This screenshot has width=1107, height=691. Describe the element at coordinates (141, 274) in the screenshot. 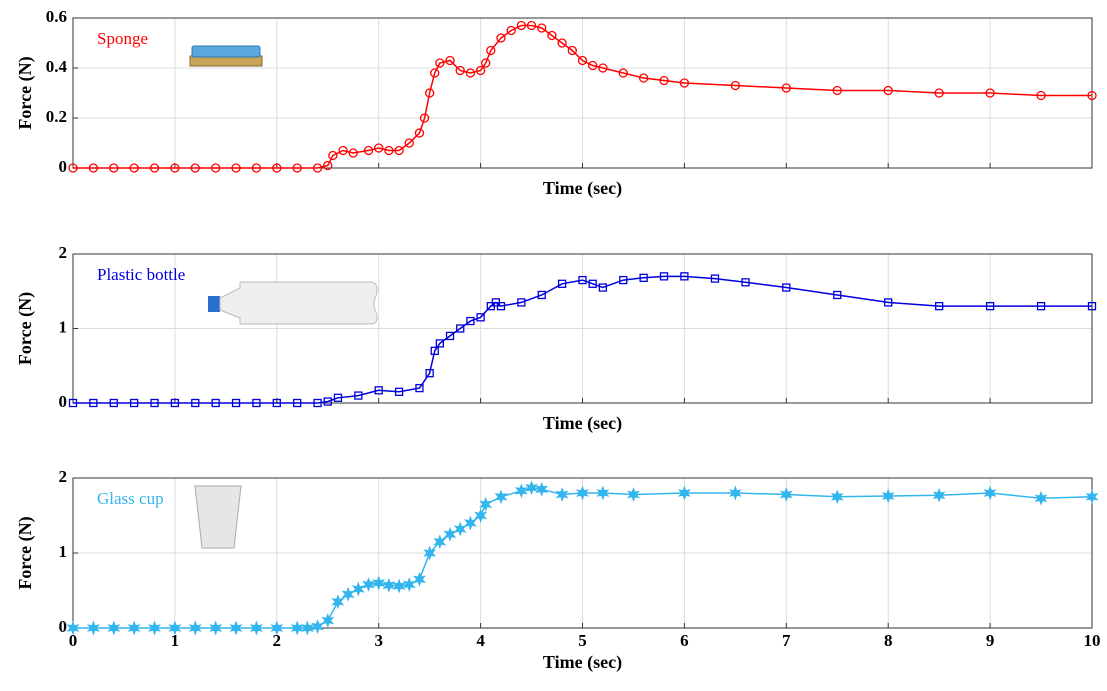

I see `series-label: Plastic bottle` at that location.